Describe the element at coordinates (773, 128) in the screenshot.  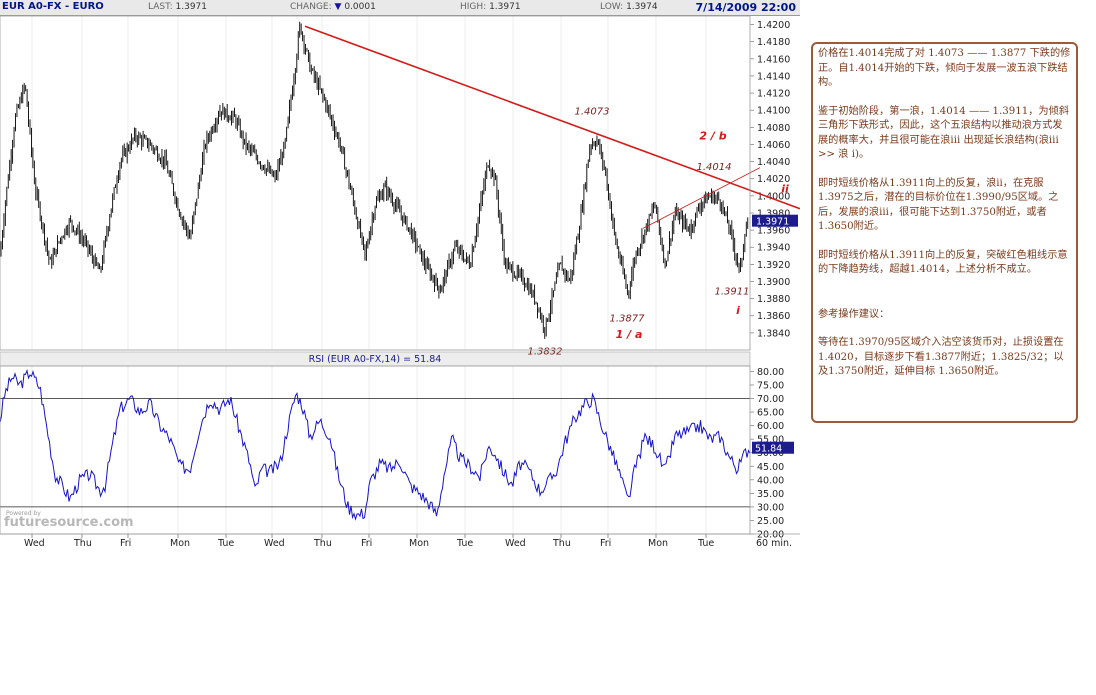
I see `price-tick-label: 1.4080` at that location.